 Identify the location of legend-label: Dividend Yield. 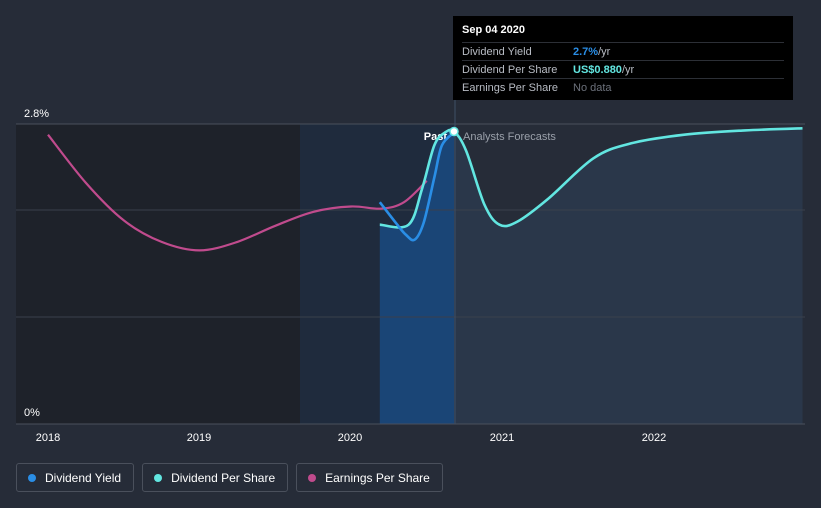
(83, 477).